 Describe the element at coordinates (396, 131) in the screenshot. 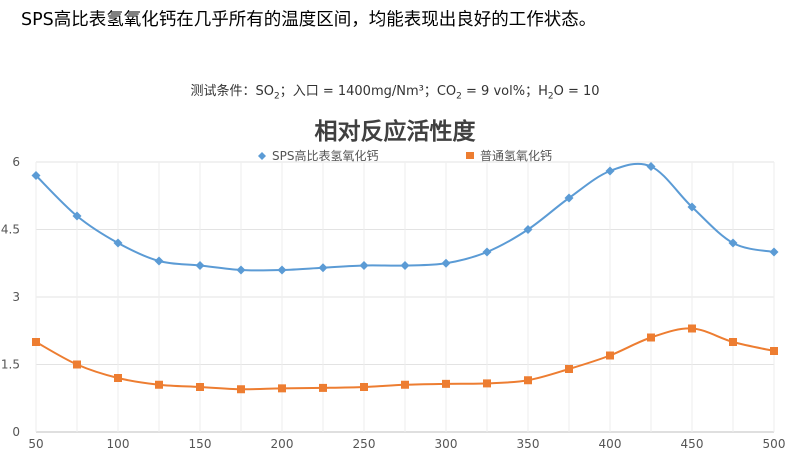

I see `chart-title: 相对反应活性度` at that location.